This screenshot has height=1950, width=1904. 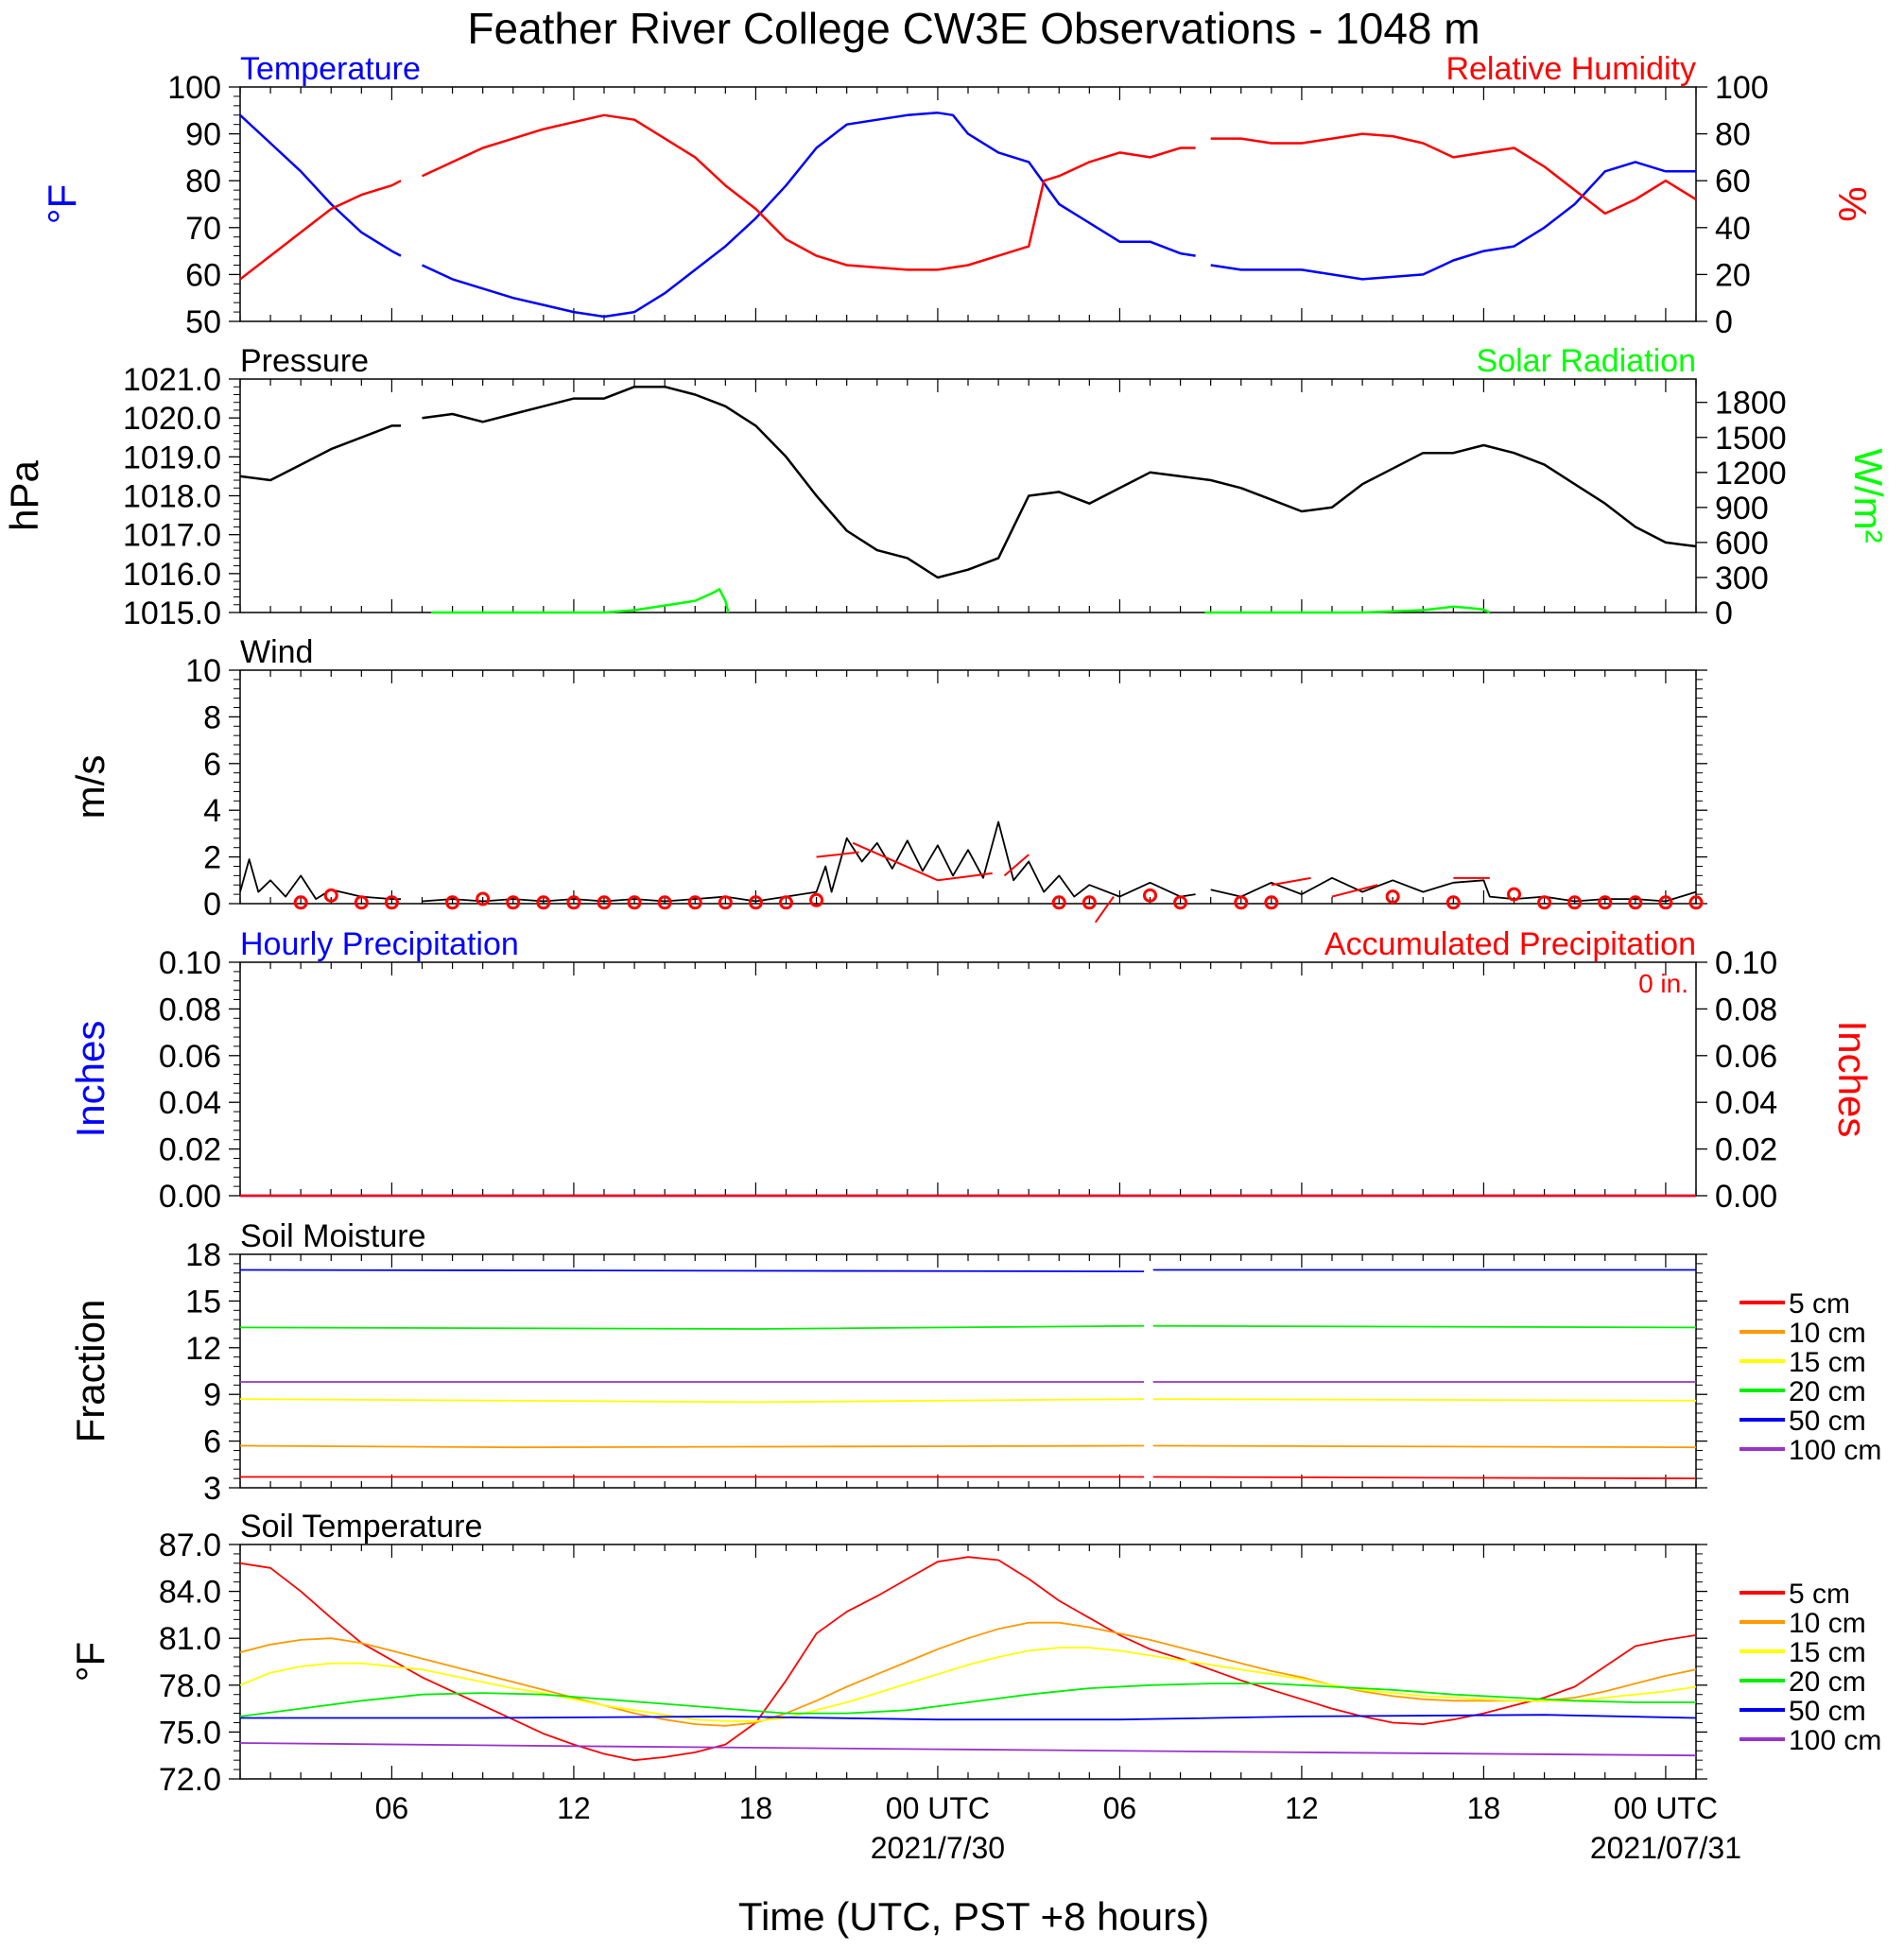 What do you see at coordinates (172, 497) in the screenshot?
I see `y-tick-label-left: 1018.0` at bounding box center [172, 497].